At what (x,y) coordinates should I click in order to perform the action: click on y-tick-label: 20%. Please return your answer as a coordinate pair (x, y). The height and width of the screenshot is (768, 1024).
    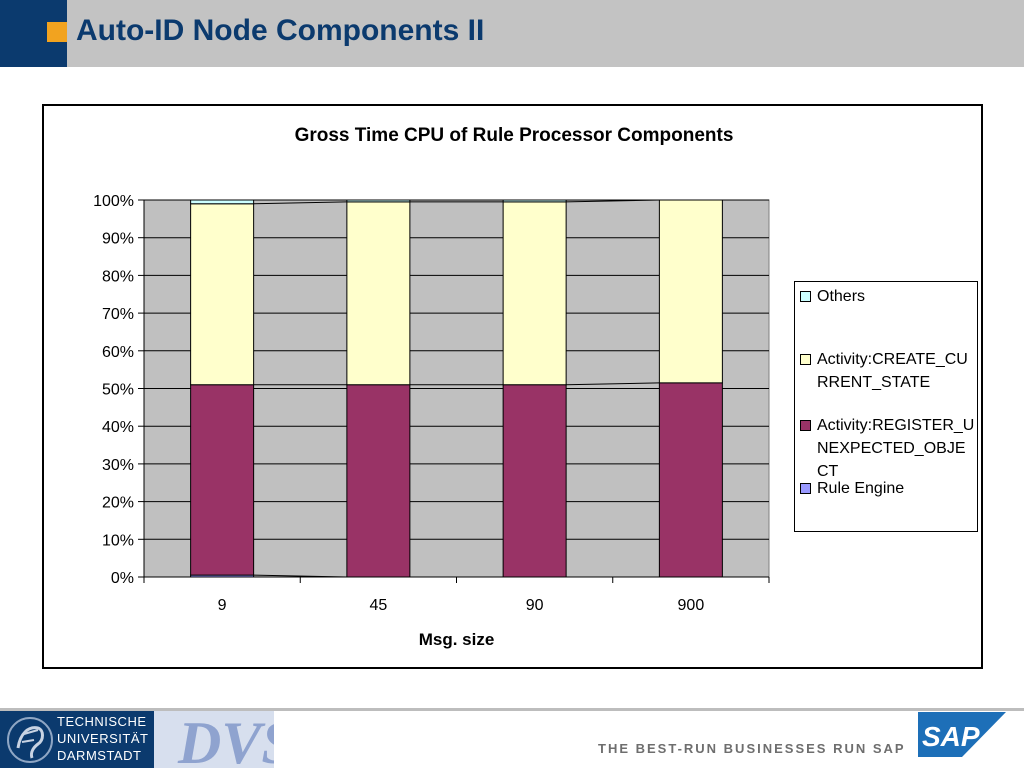
    Looking at the image, I should click on (118, 503).